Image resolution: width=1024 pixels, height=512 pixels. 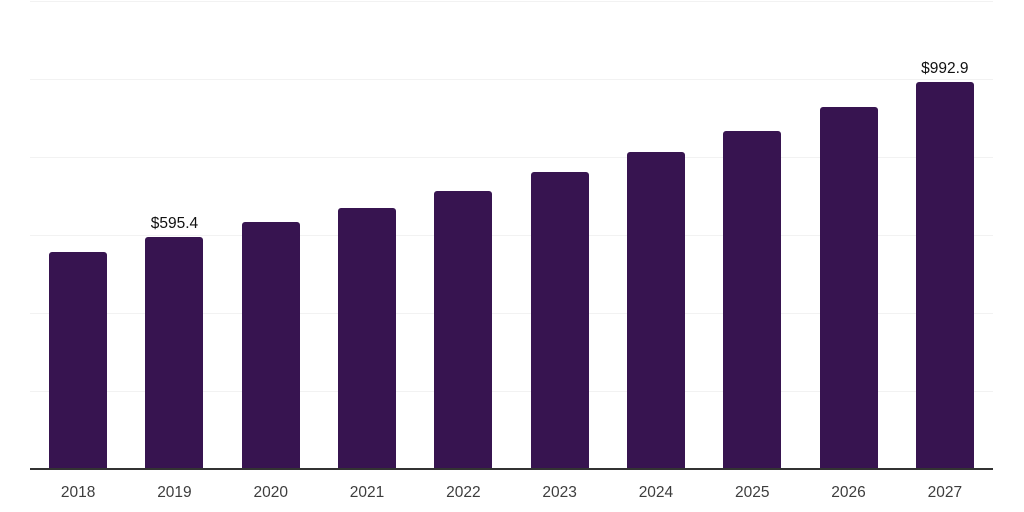 I want to click on x-tick-label-2019: 2019, so click(x=174, y=492).